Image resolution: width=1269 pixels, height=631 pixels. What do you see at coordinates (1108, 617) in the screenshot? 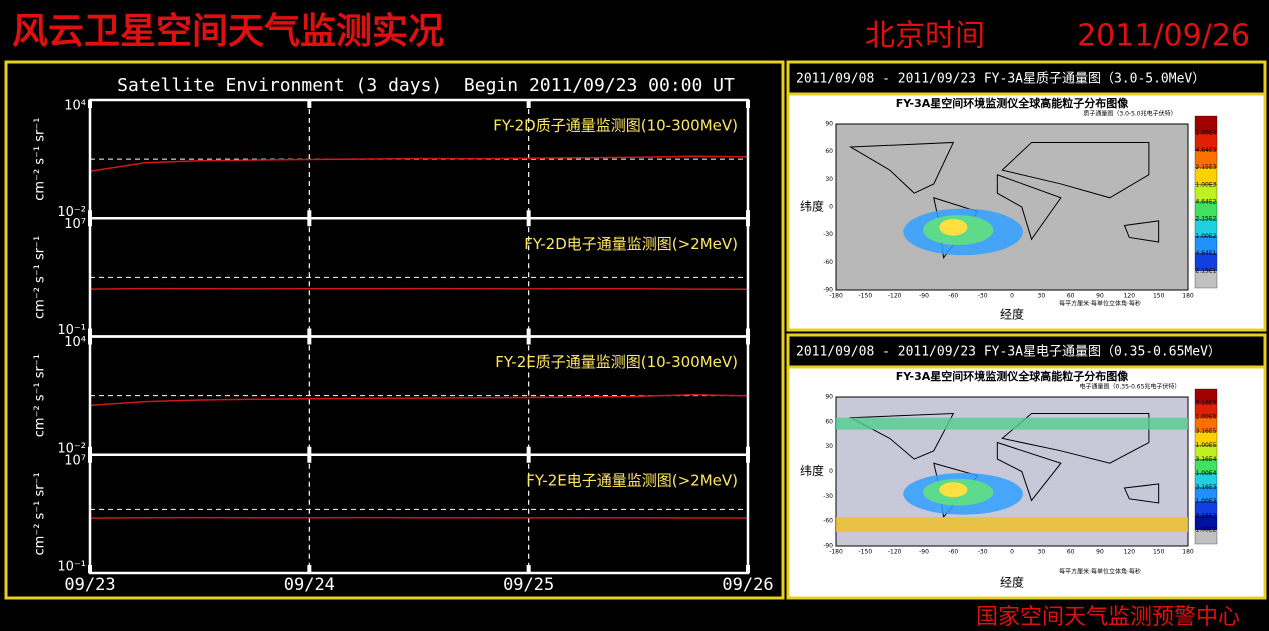
I see `footer: 国家空间天气监测预警中心` at bounding box center [1108, 617].